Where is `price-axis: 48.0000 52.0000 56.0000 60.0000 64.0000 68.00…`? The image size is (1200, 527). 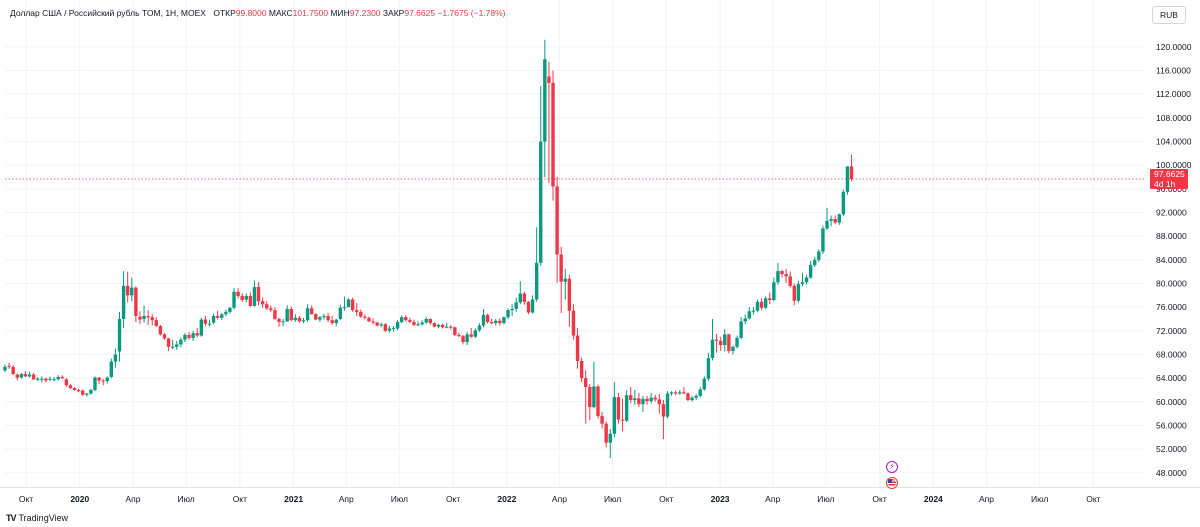 price-axis: 48.0000 52.0000 56.0000 60.0000 64.0000 68.00… is located at coordinates (1174, 260).